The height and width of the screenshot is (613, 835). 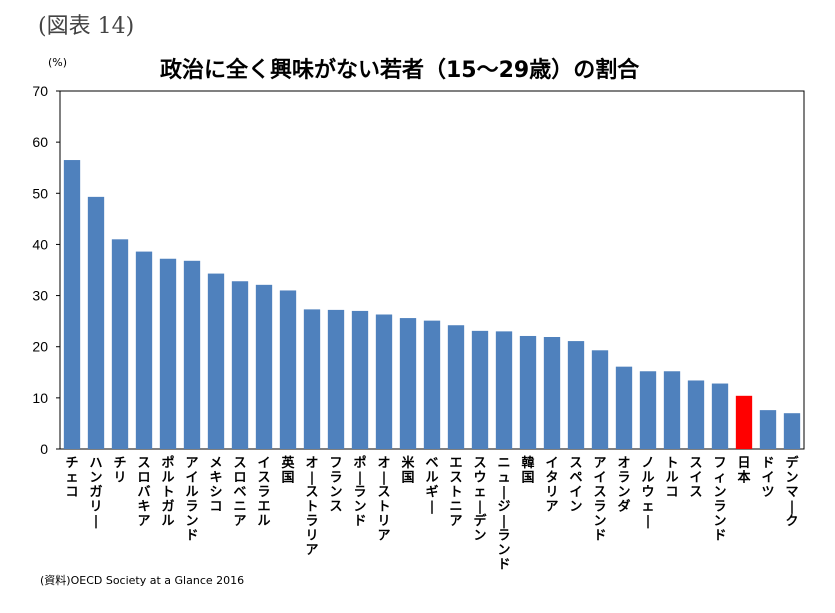 What do you see at coordinates (383, 500) in the screenshot?
I see `category-label: オ|ストリア` at bounding box center [383, 500].